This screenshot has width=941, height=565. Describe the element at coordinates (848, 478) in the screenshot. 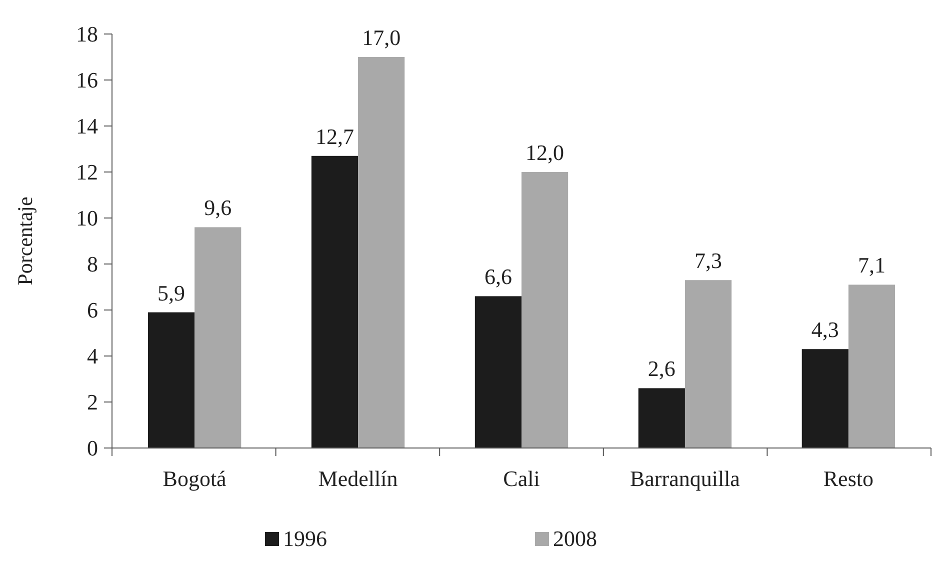

I see `x-tick-label: Resto` at that location.